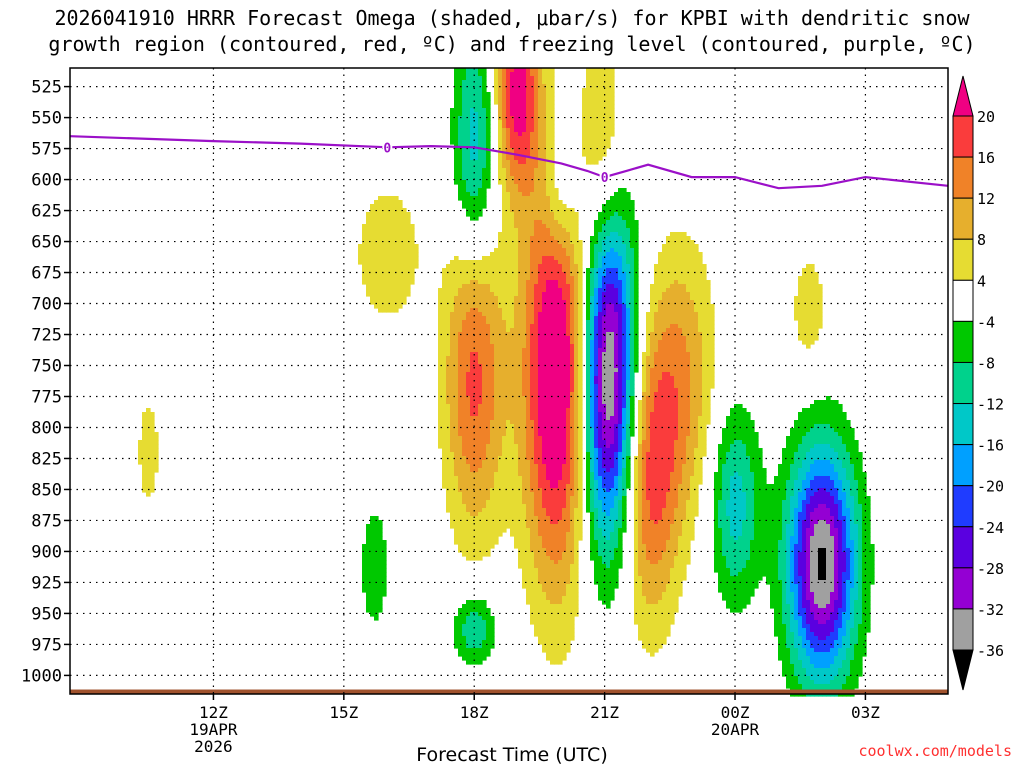 This screenshot has width=1024, height=768. What do you see at coordinates (46, 150) in the screenshot?
I see `y-tick-label: 575` at bounding box center [46, 150].